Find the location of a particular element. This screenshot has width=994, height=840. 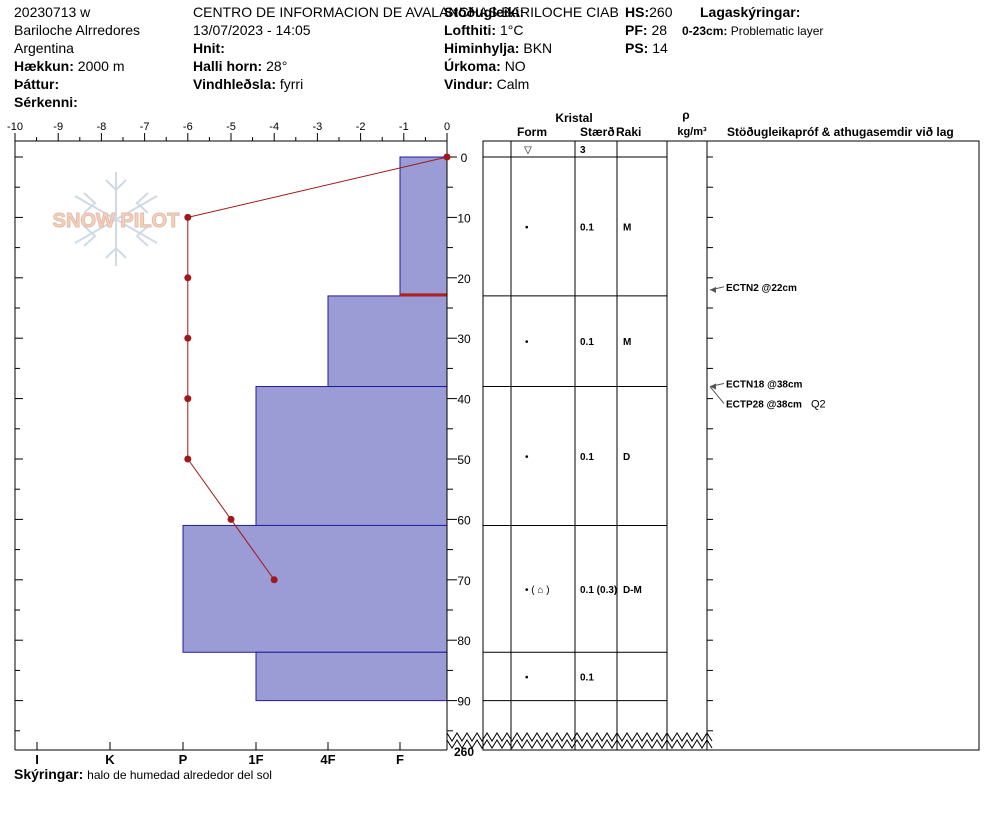

snowpilot-logo: SNOW PILOT is located at coordinates (116, 219).